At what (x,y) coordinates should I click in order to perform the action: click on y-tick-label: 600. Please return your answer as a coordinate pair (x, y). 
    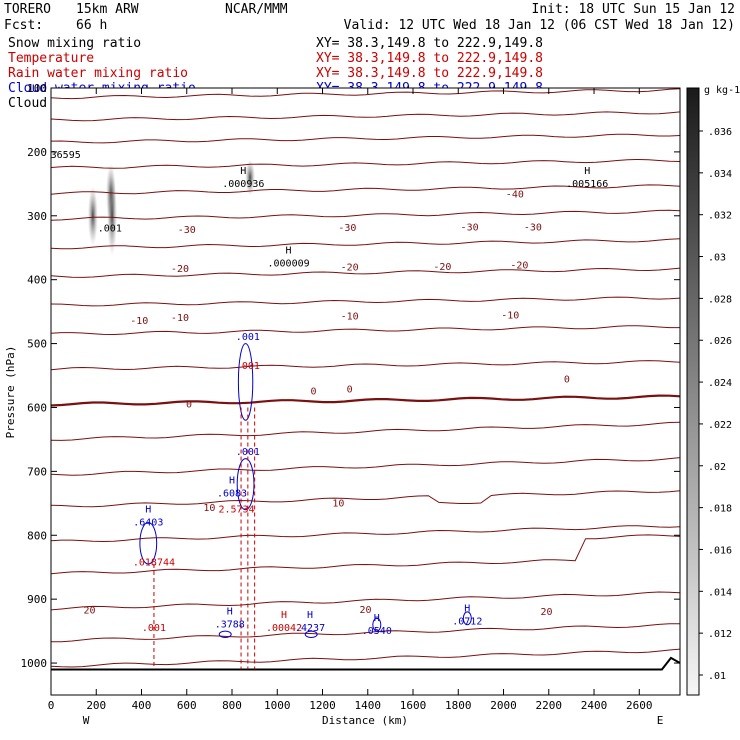
    Looking at the image, I should click on (37, 407).